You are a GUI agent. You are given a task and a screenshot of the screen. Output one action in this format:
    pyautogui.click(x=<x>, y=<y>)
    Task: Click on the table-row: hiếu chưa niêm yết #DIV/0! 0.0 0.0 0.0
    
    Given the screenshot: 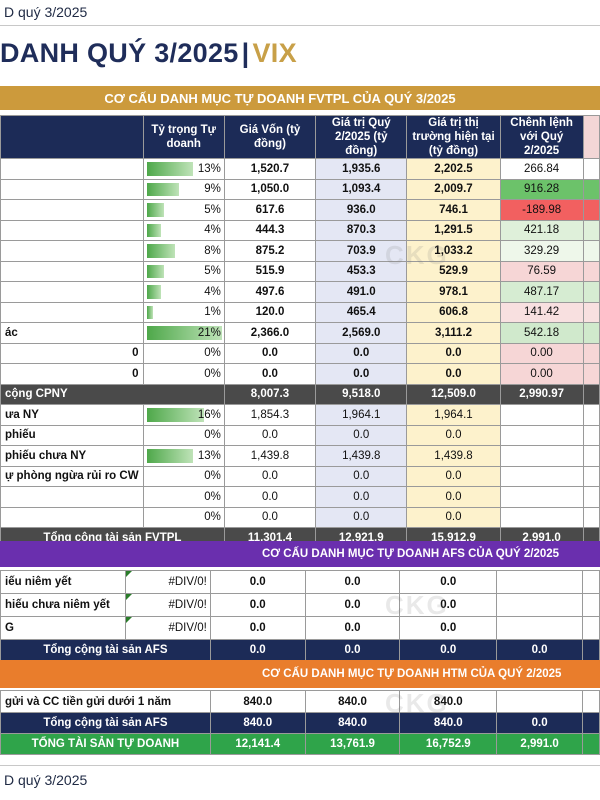 What is the action you would take?
    pyautogui.click(x=300, y=605)
    